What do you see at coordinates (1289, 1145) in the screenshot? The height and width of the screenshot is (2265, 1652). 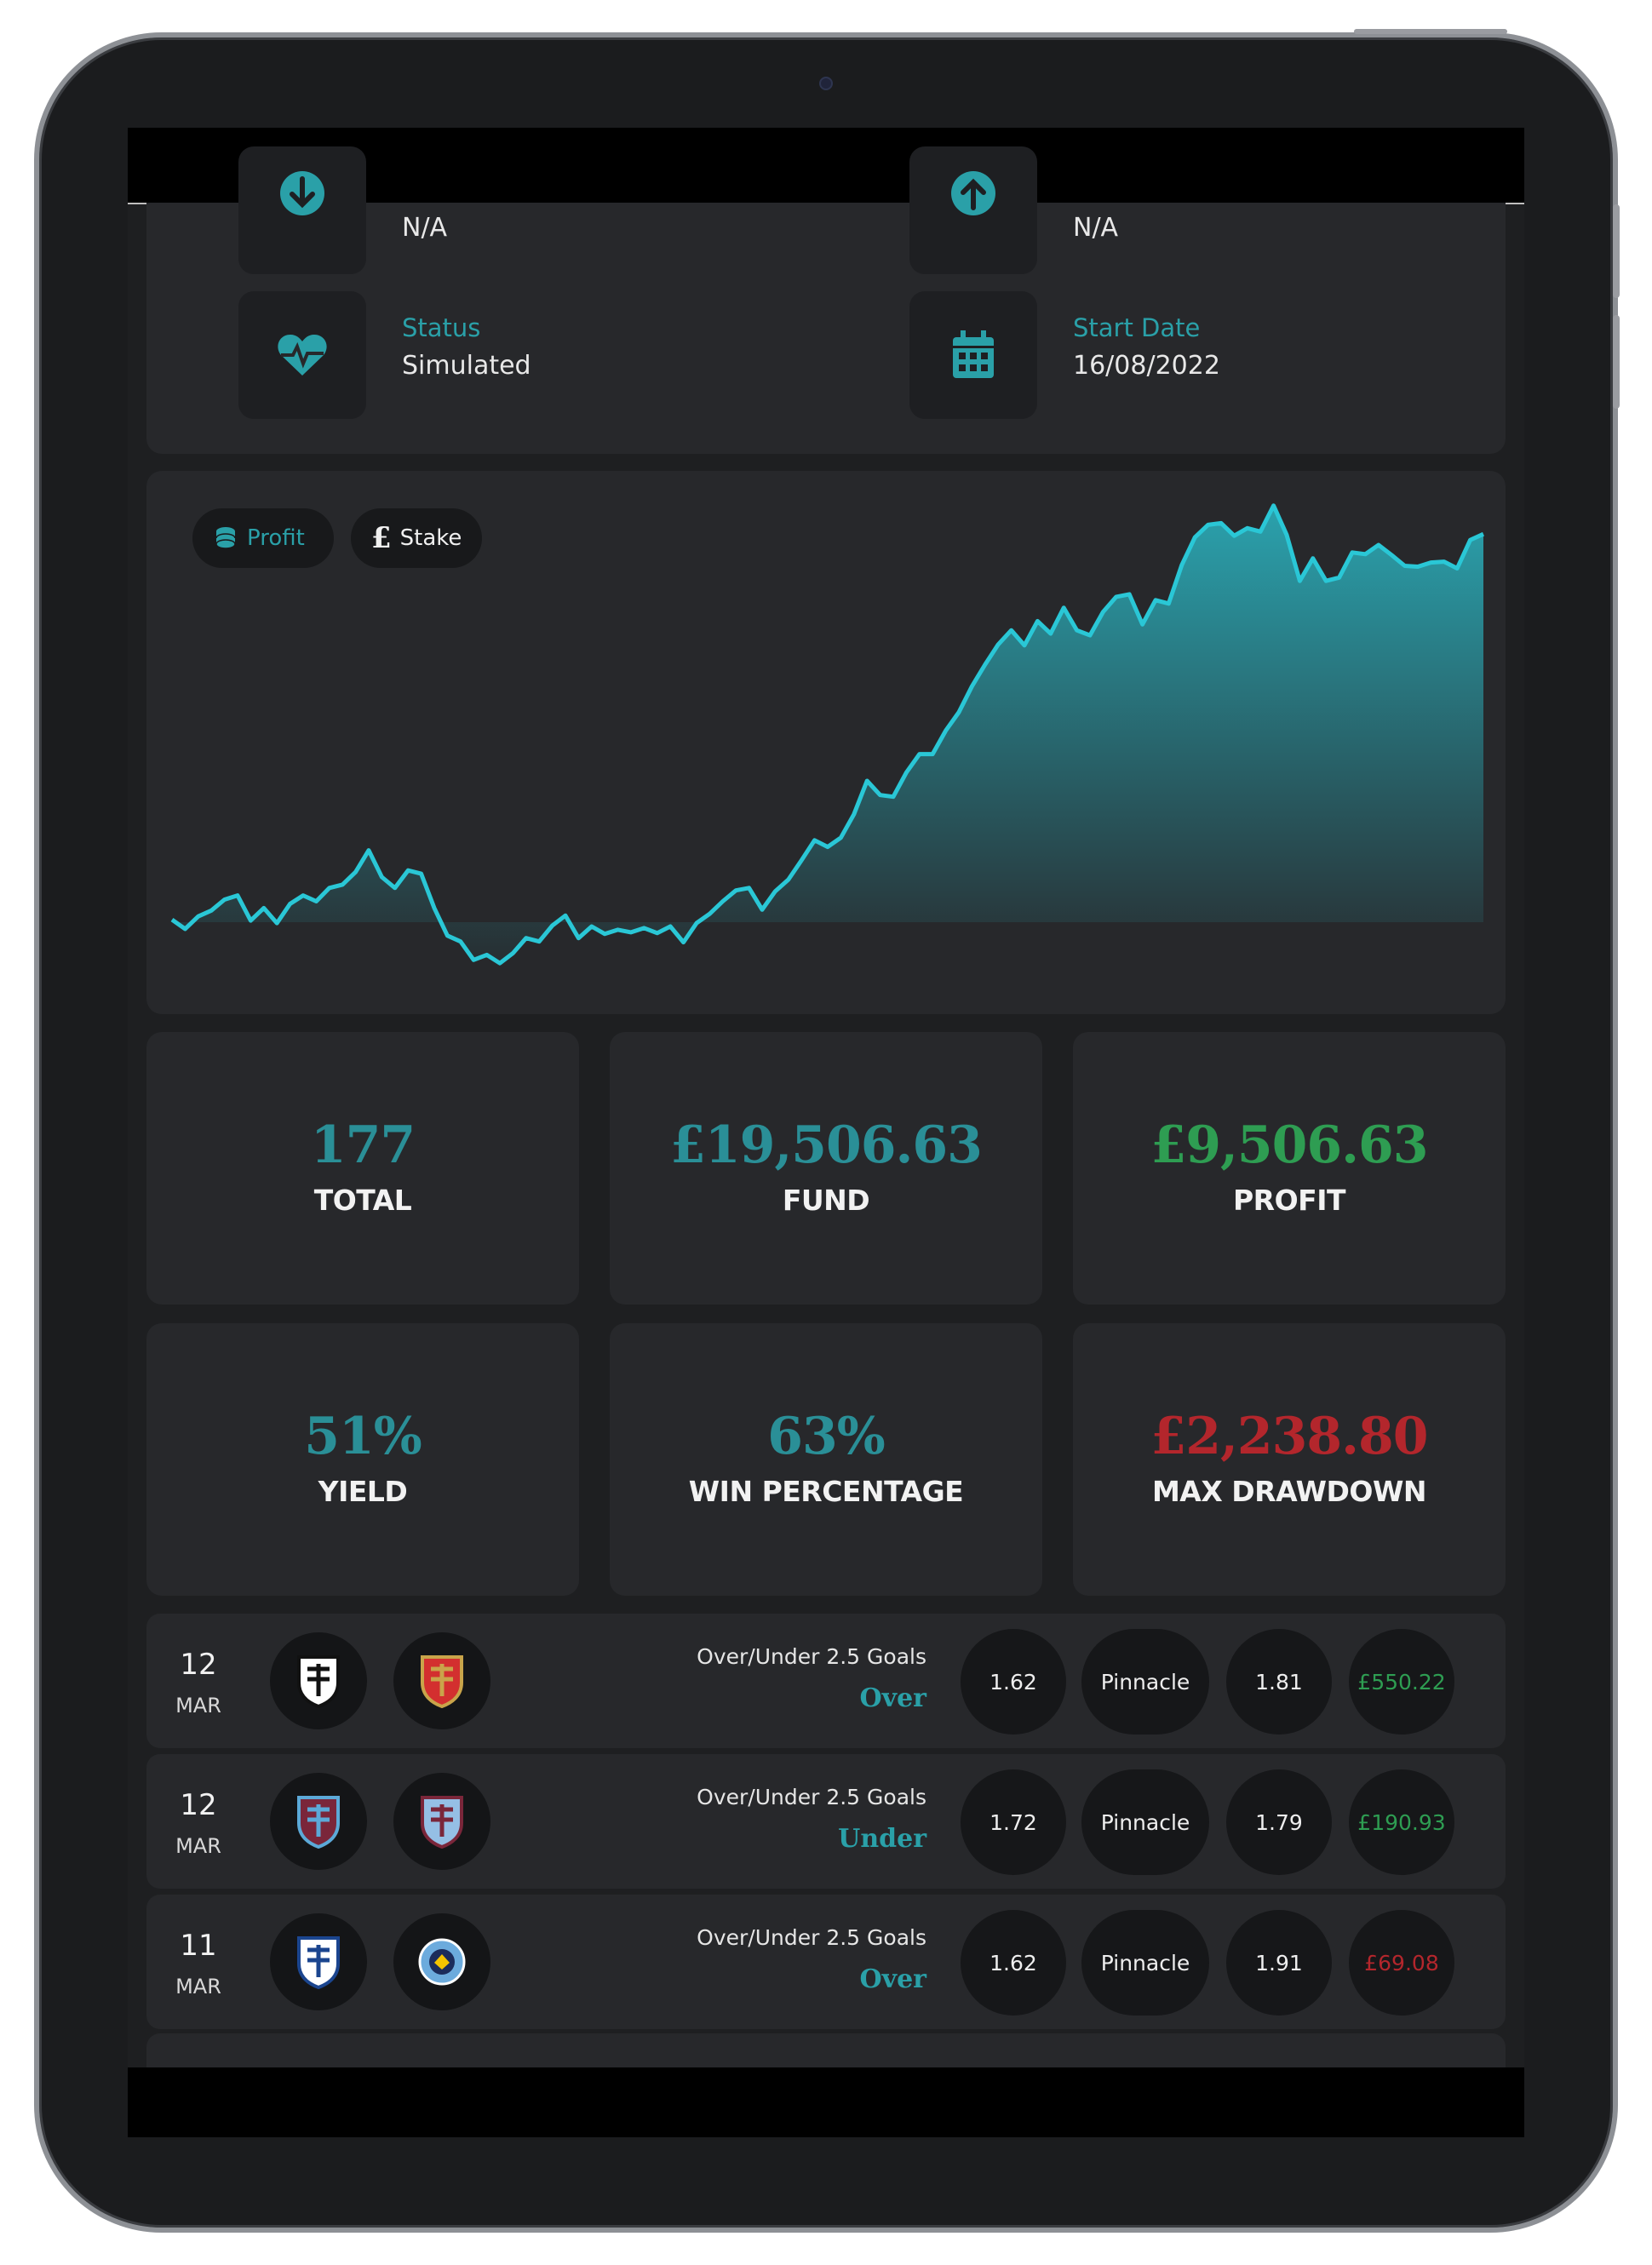 I see `stat-value: £9,506.63` at bounding box center [1289, 1145].